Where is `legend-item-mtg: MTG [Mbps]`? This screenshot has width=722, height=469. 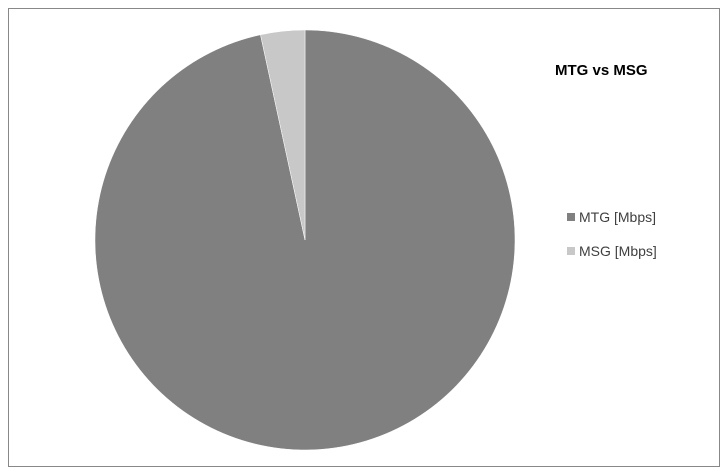
legend-item-mtg: MTG [Mbps] is located at coordinates (612, 217).